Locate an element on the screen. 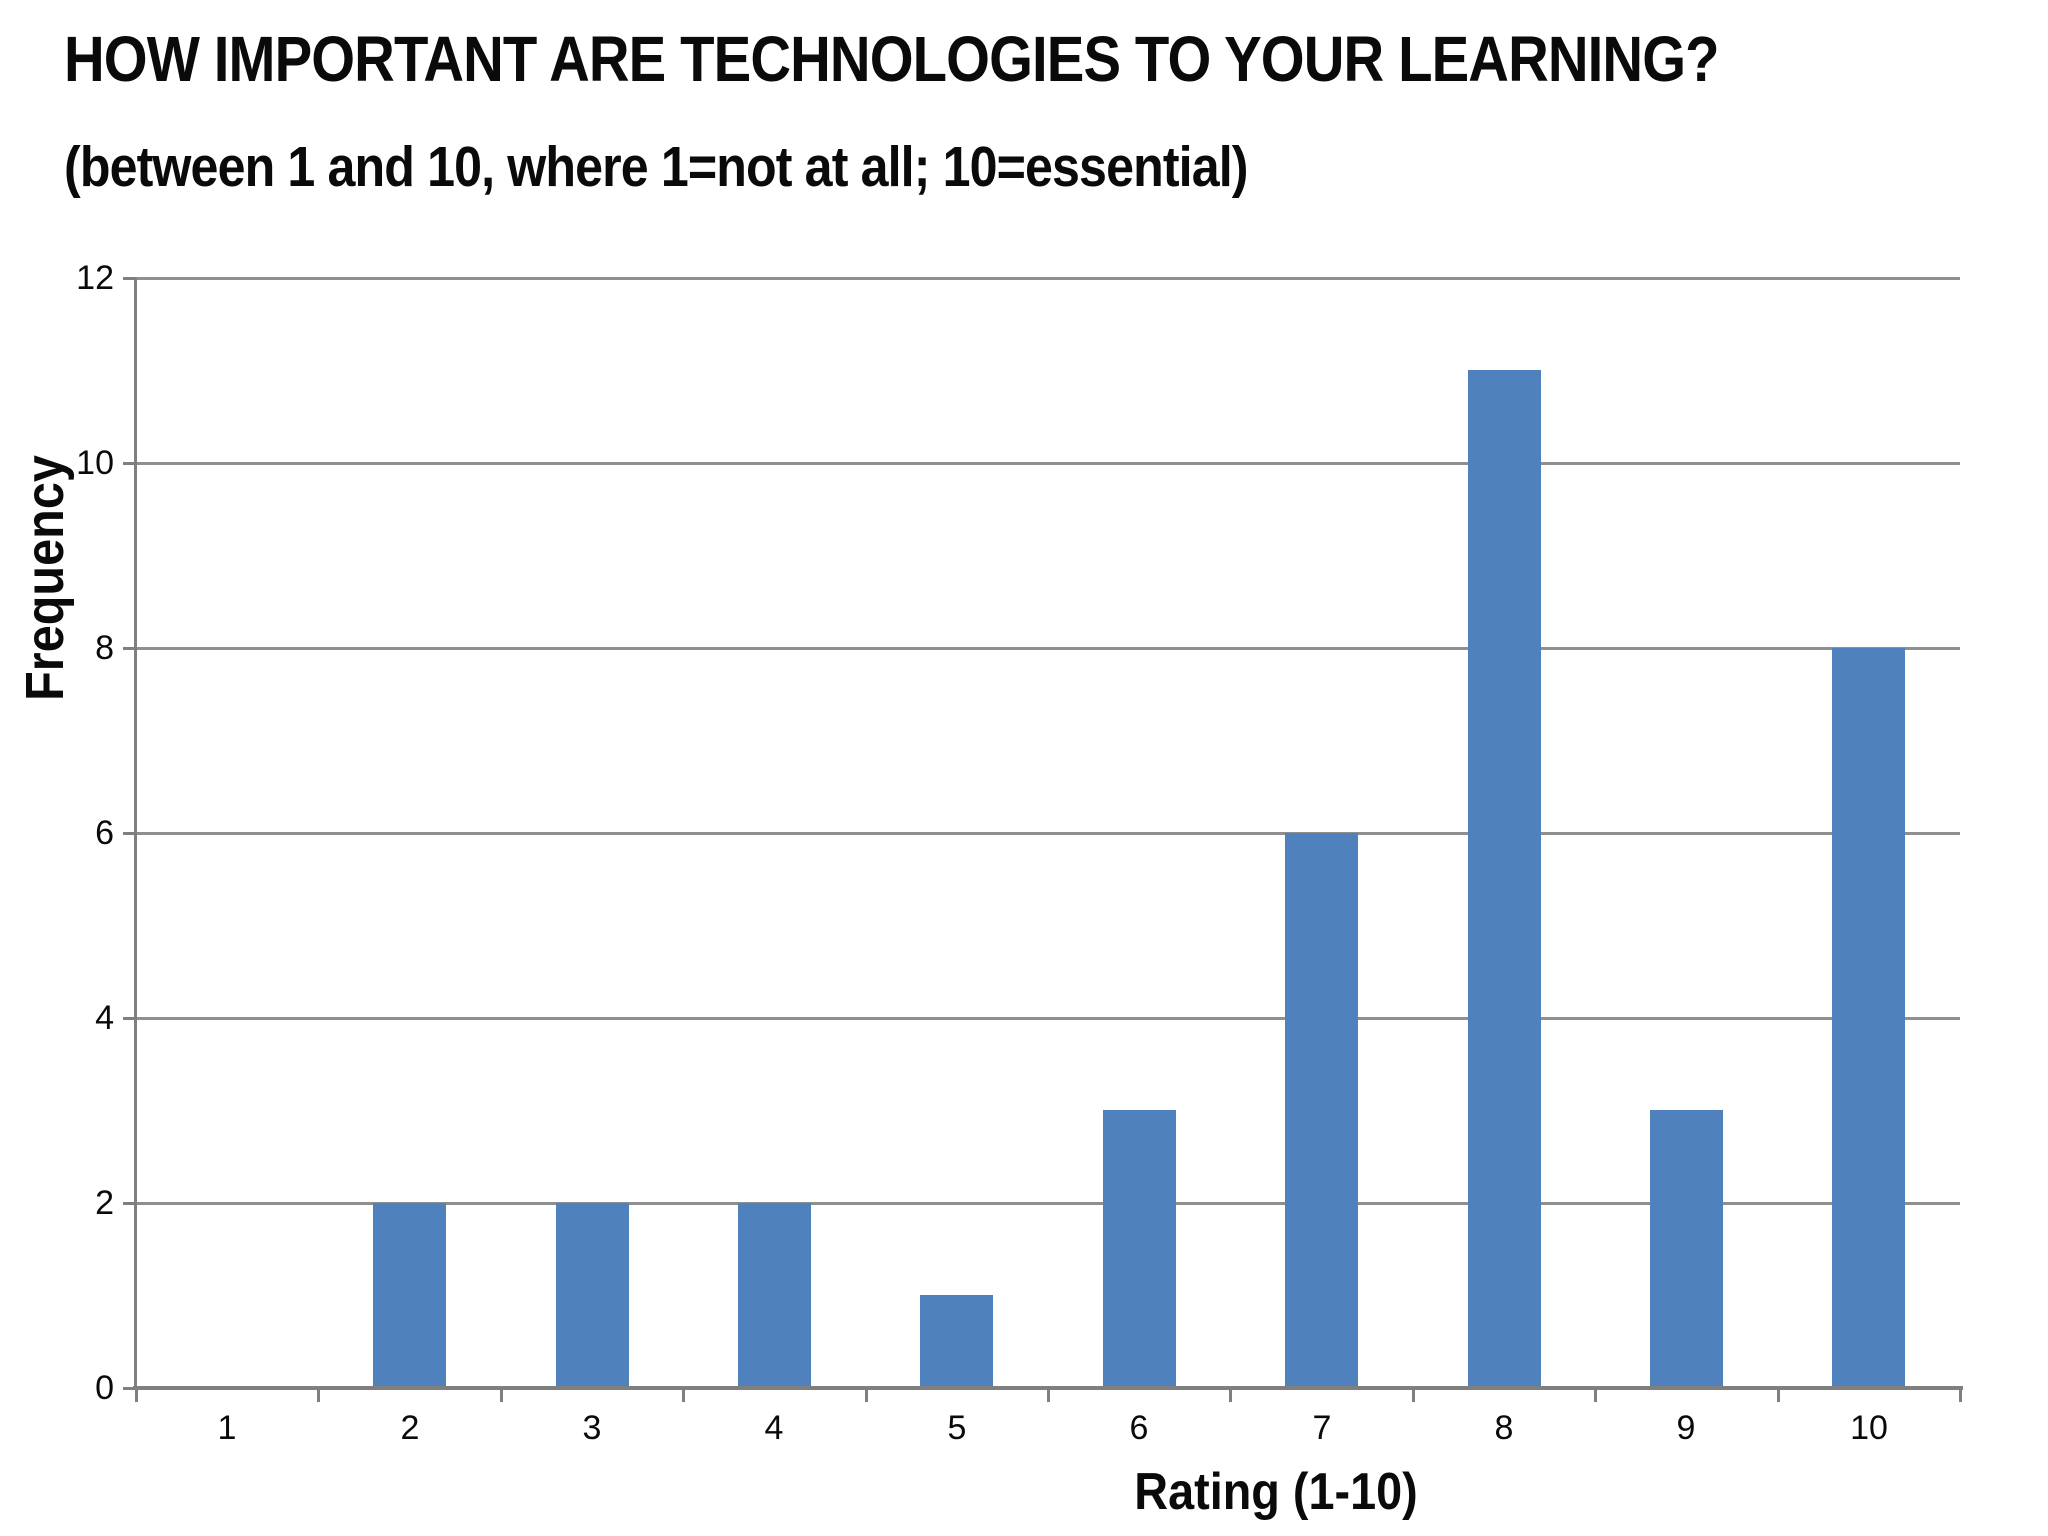  x-tick-label-2: 2 is located at coordinates (410, 1428).